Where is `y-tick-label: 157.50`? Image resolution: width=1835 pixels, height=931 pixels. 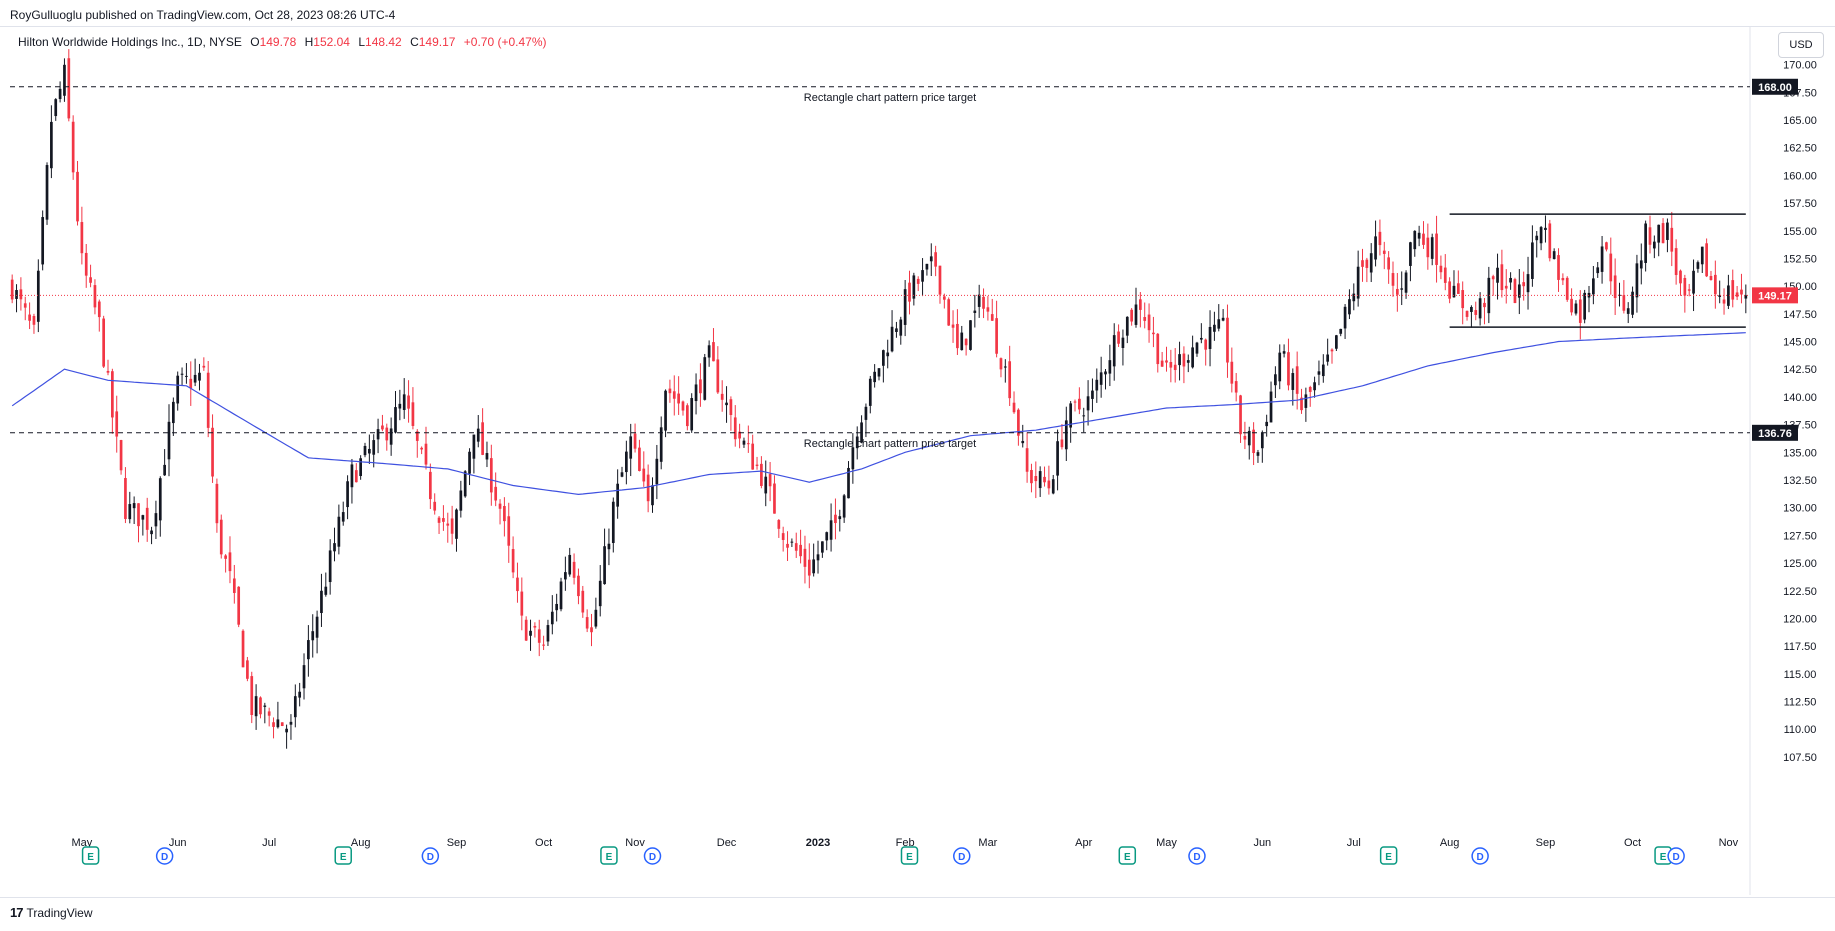 y-tick-label: 157.50 is located at coordinates (1800, 204).